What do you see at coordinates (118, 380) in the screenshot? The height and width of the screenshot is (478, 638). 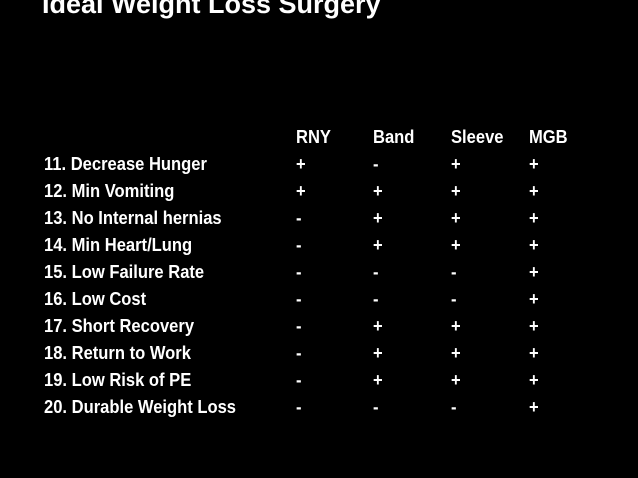 I see `row-label: 19. Low Risk of PE` at bounding box center [118, 380].